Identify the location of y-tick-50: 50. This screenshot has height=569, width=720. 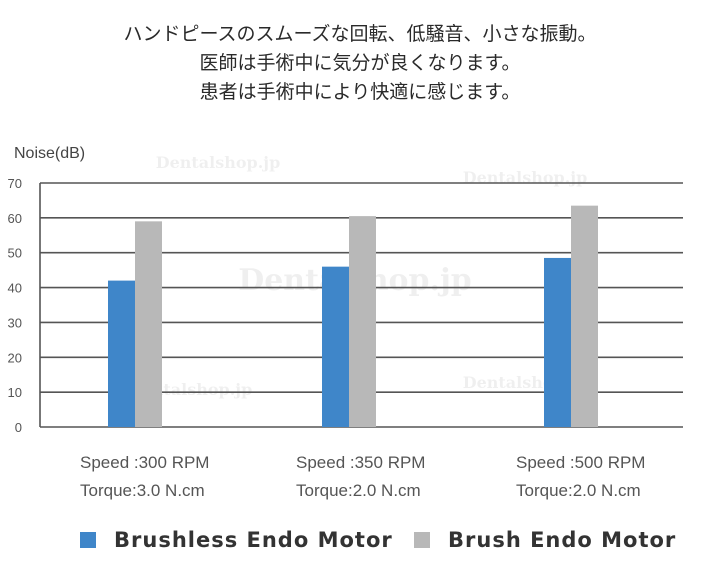
(15, 253).